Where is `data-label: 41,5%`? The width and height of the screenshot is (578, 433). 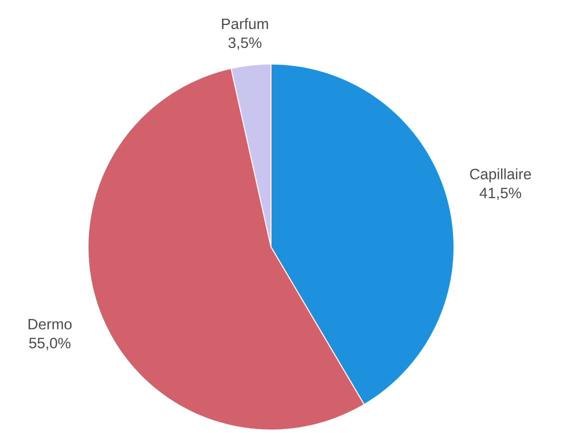
data-label: 41,5% is located at coordinates (501, 194).